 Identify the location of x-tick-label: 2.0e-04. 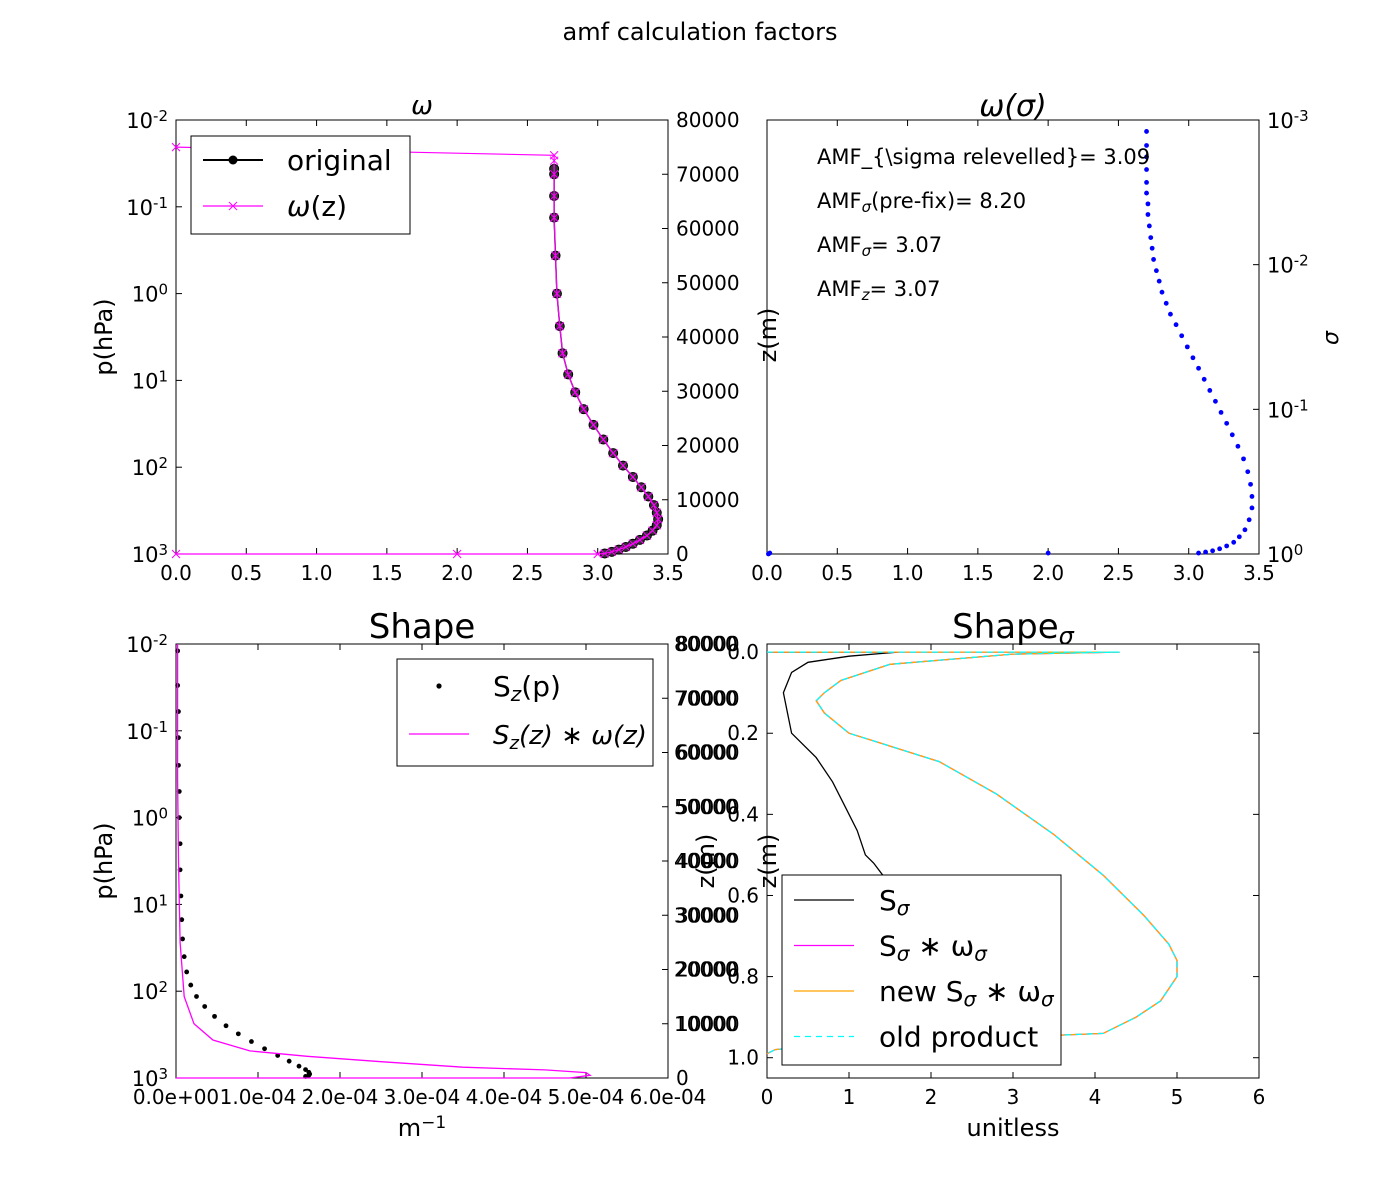
(340, 1097).